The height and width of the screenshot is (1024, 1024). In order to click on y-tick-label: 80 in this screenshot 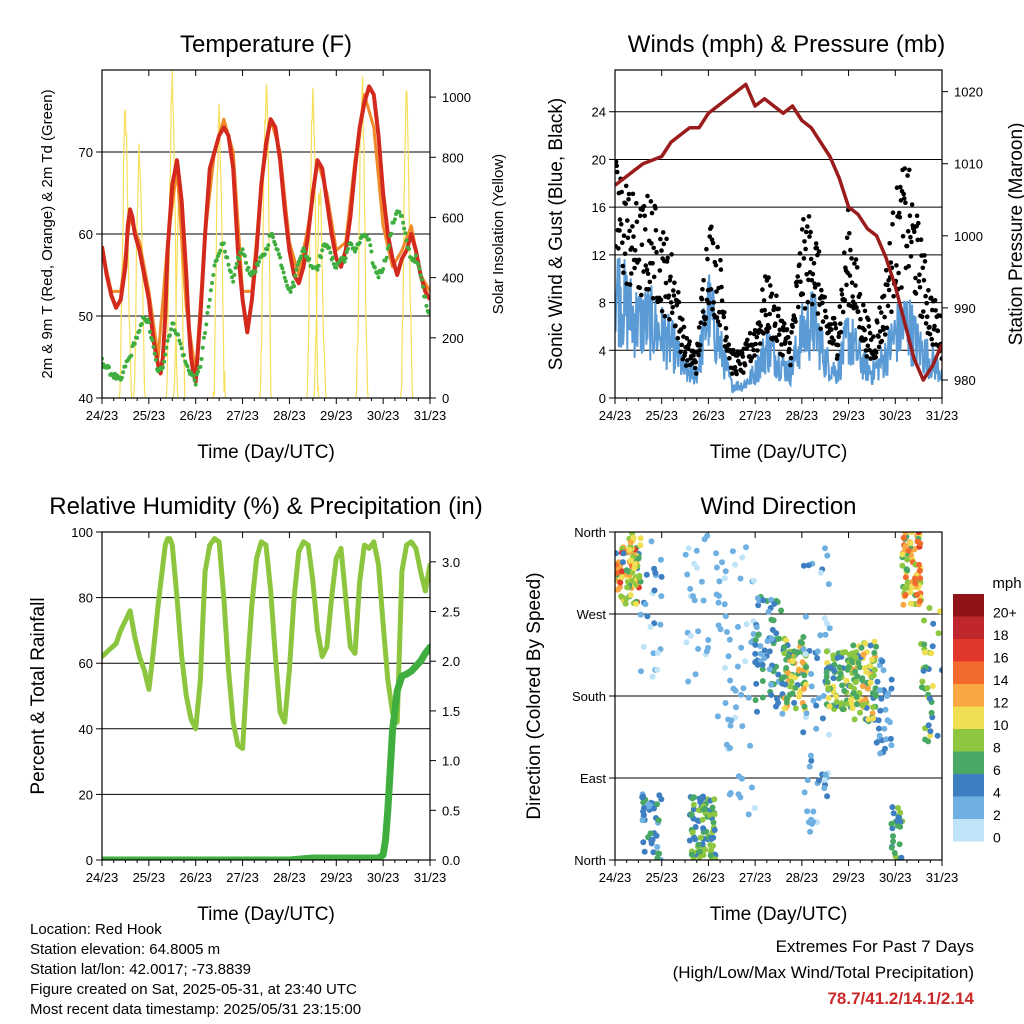, I will do `click(86, 598)`.